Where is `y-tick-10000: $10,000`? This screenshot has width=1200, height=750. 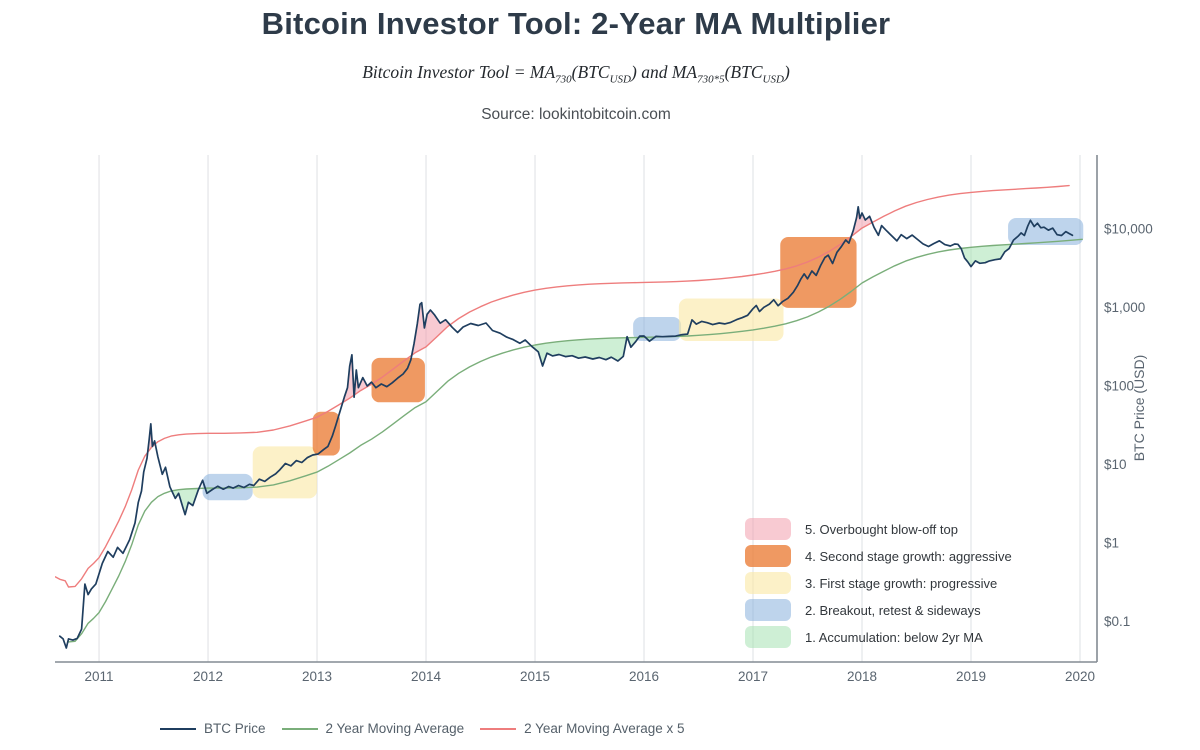
y-tick-10000: $10,000 is located at coordinates (1128, 228).